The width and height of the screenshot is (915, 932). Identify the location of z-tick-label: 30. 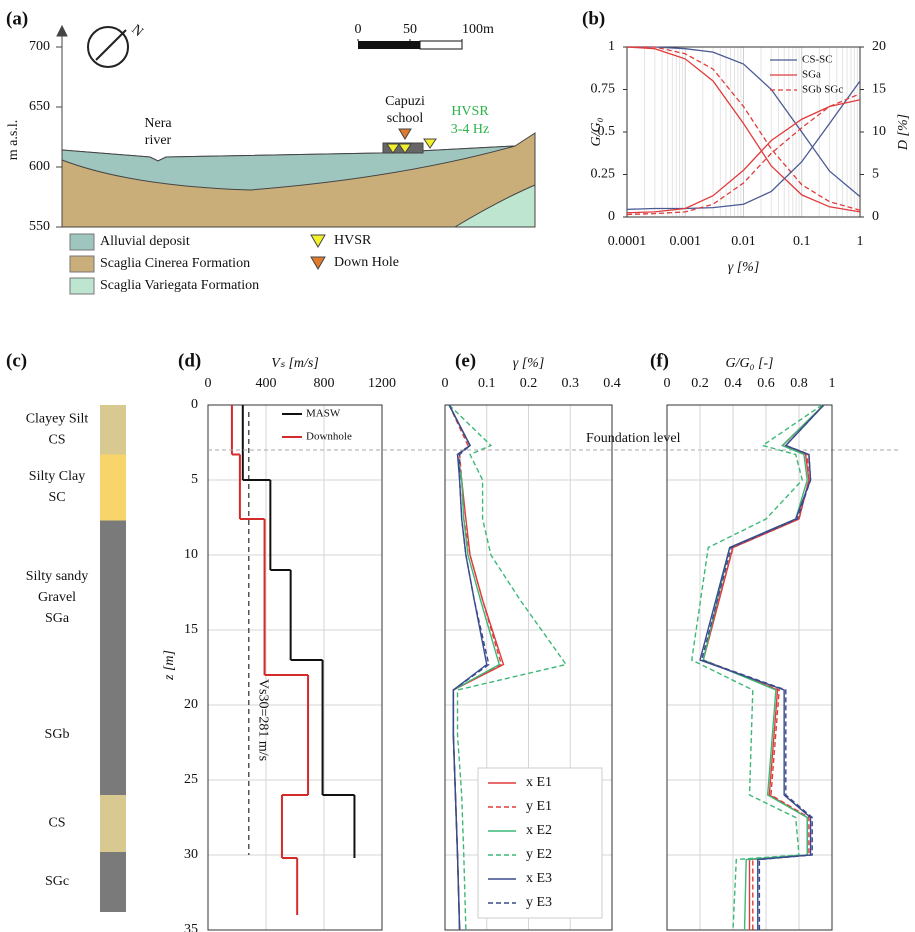
(191, 854).